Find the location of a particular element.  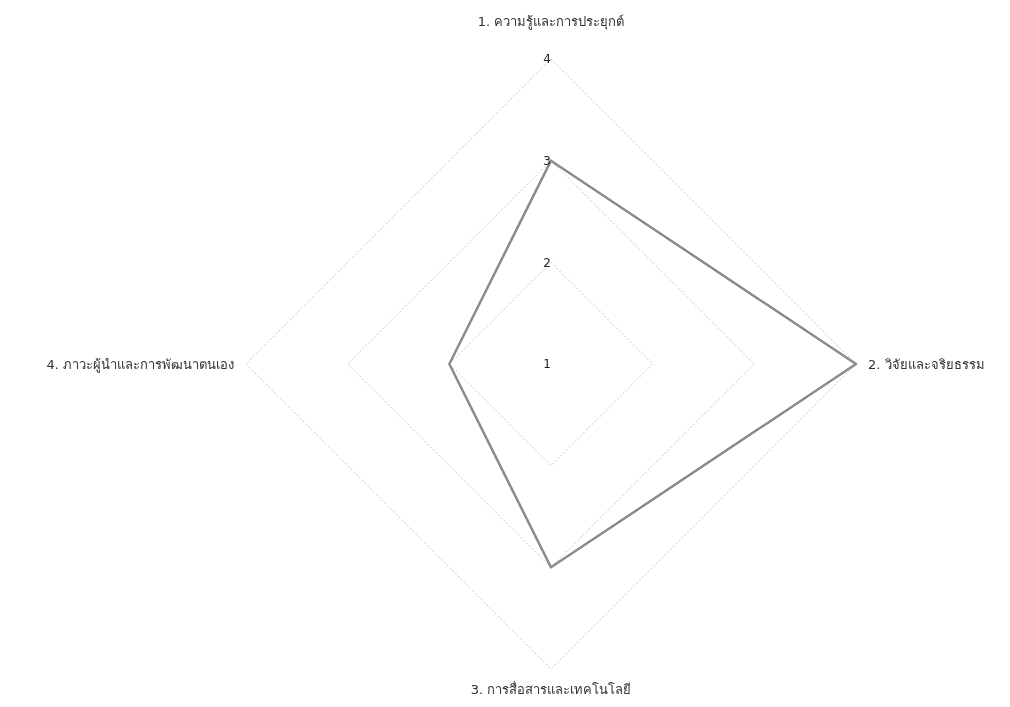

spoke-label: 2. วิจัยและจริยธรรม is located at coordinates (926, 364).